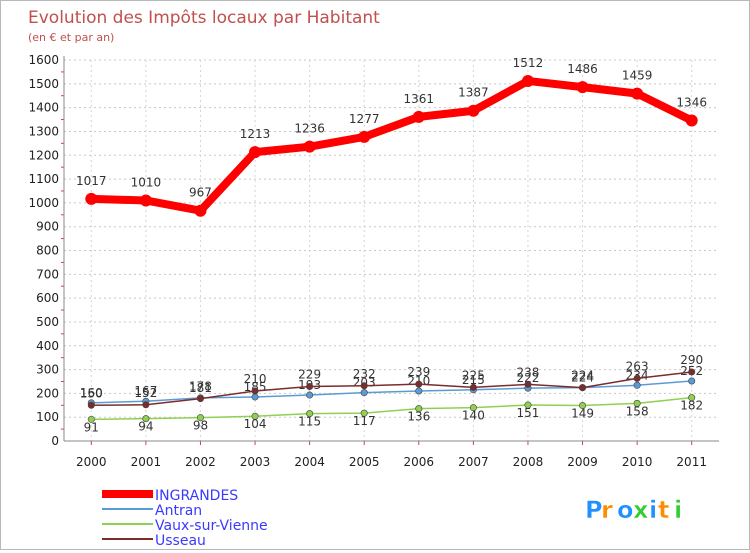 The height and width of the screenshot is (553, 750). Describe the element at coordinates (419, 462) in the screenshot. I see `x-tick-label: 2006` at that location.